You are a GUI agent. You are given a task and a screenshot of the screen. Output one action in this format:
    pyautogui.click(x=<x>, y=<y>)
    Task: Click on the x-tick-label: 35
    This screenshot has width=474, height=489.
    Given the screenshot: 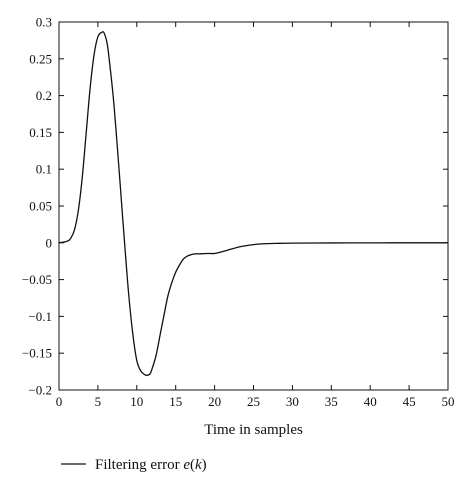 What is the action you would take?
    pyautogui.click(x=331, y=401)
    